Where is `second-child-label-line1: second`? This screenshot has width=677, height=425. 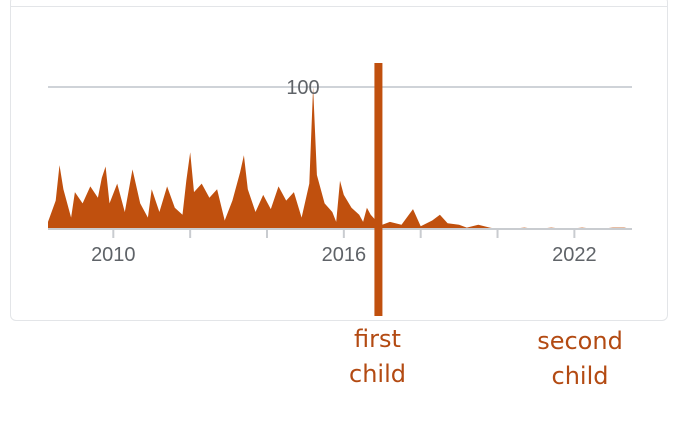
second-child-label-line1: second is located at coordinates (580, 341).